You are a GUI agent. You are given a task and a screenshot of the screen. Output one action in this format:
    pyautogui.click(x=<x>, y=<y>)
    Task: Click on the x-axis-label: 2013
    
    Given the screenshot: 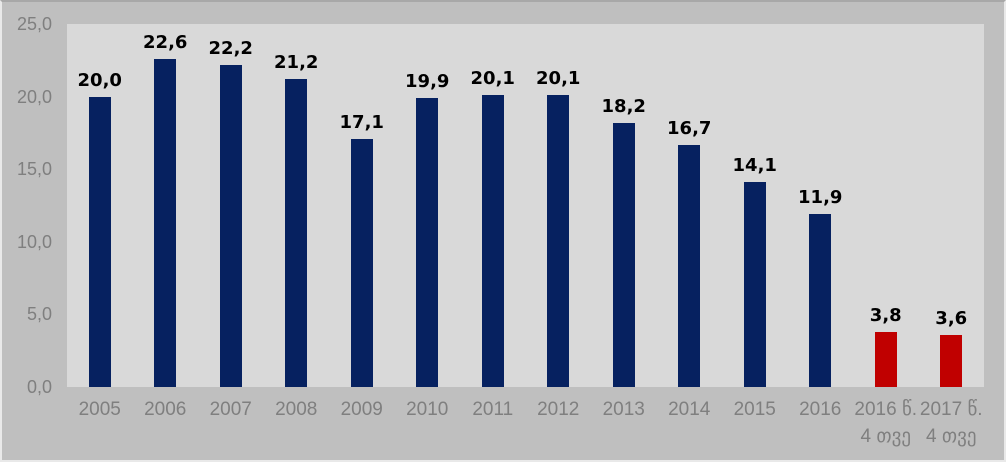 What is the action you would take?
    pyautogui.click(x=623, y=409)
    